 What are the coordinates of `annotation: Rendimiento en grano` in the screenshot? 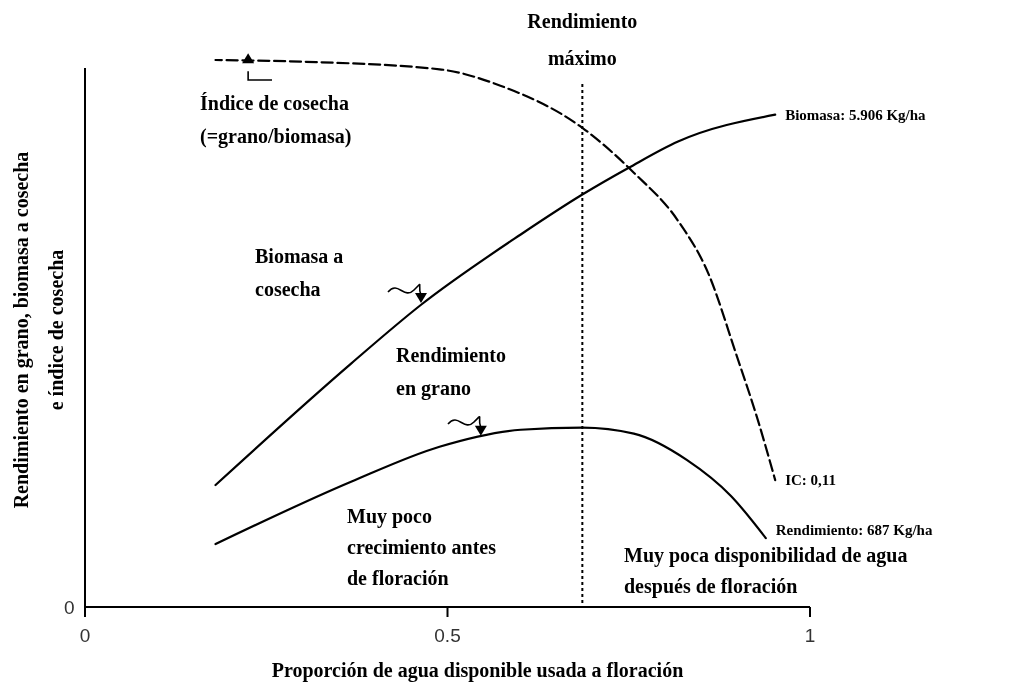 It's located at (451, 372).